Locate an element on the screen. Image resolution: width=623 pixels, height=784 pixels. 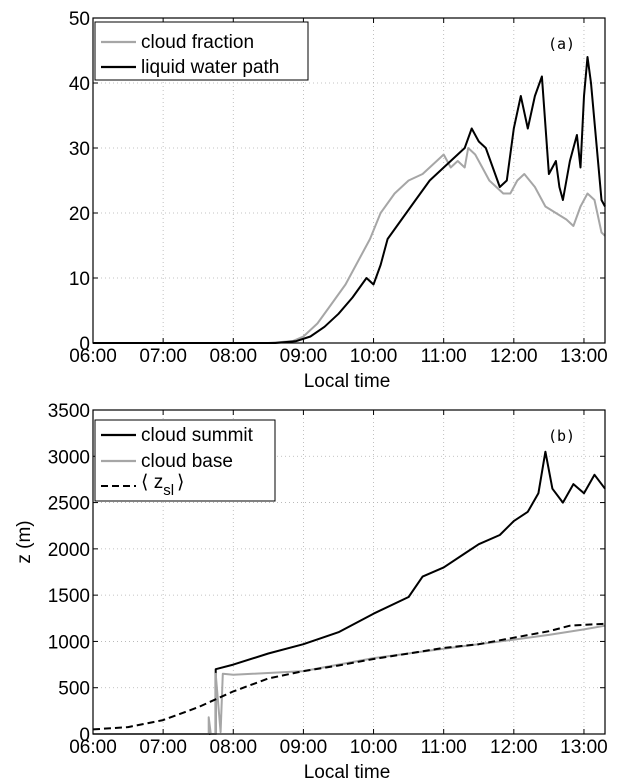
panel-a-ytick-label: 50 is located at coordinates (79, 19).